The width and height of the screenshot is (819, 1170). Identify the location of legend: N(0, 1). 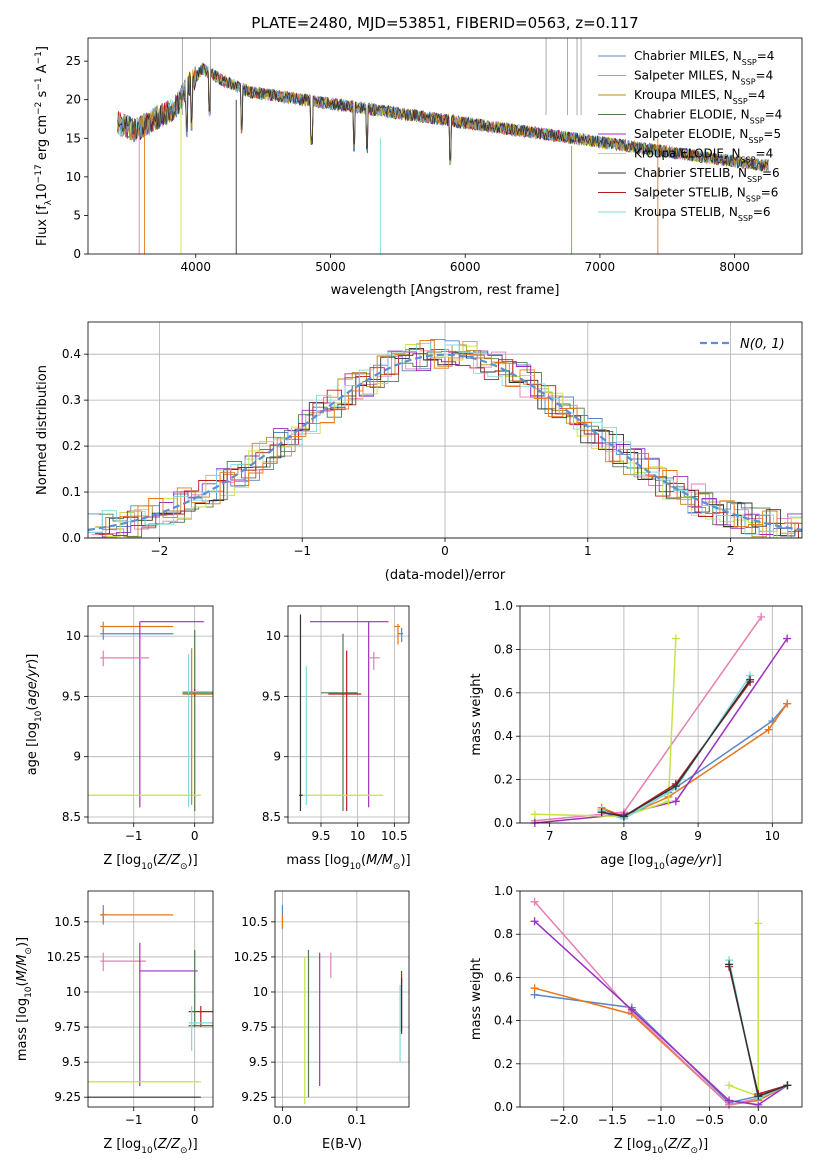
(742, 344).